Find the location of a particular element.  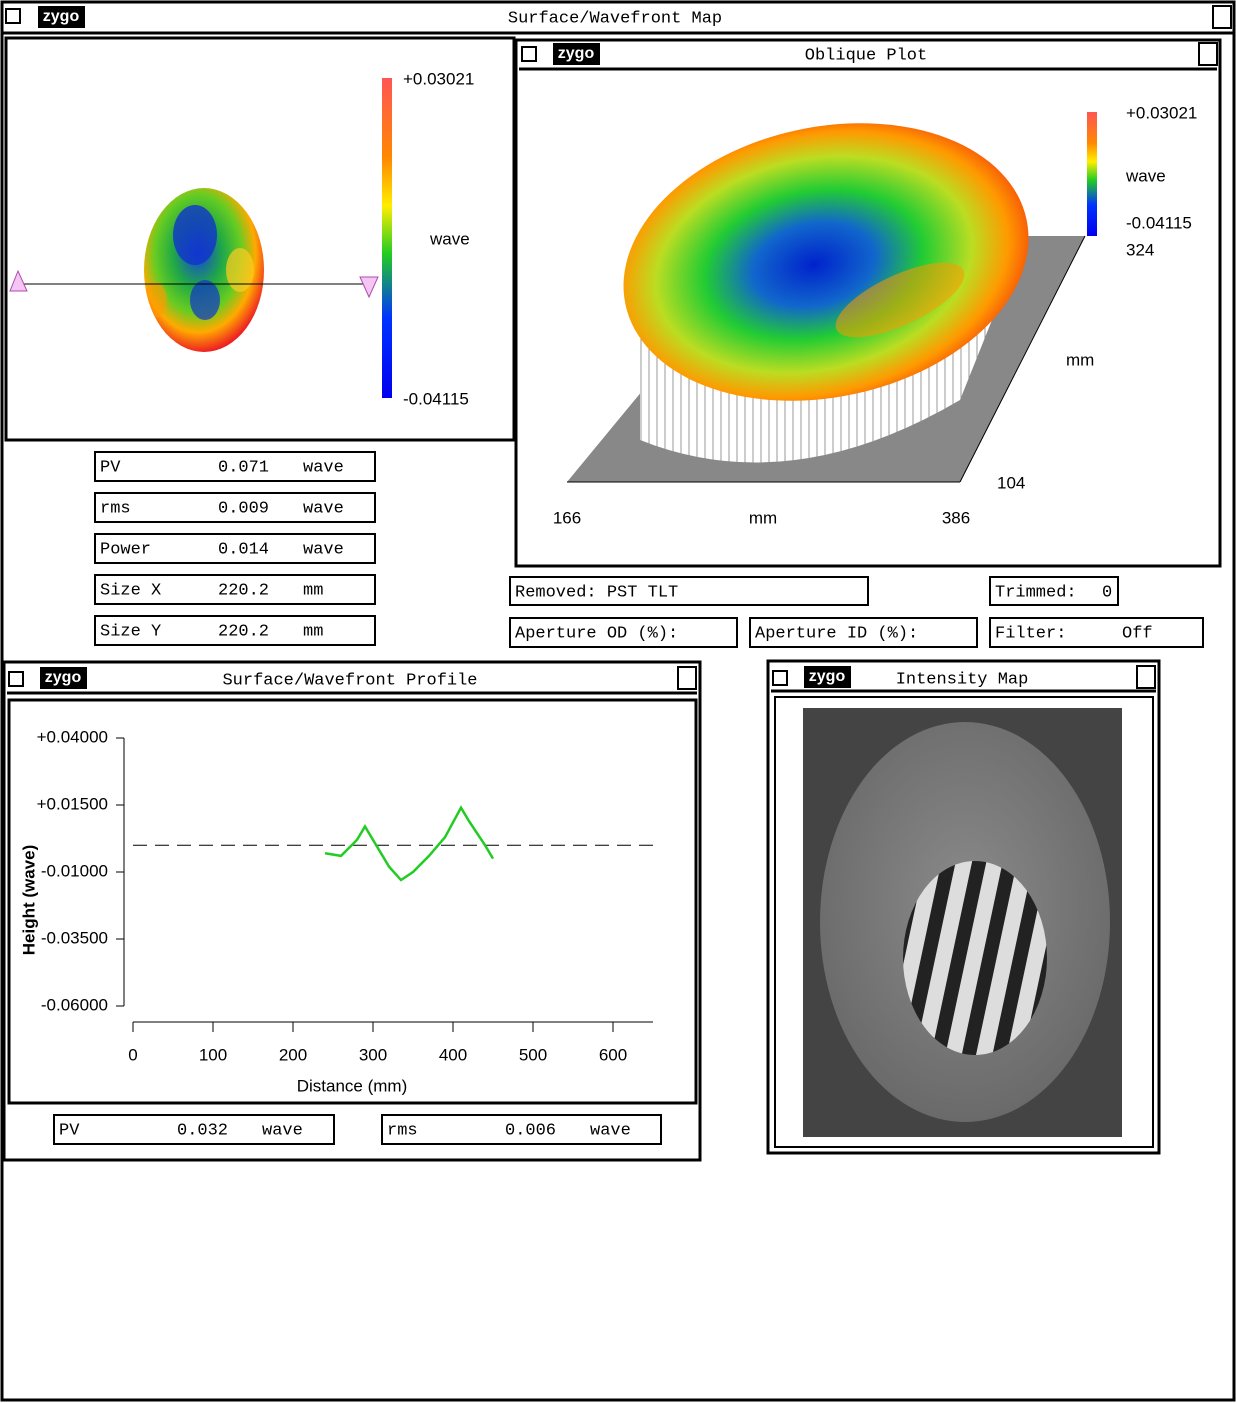

x-tick-label: 300 is located at coordinates (373, 1054).